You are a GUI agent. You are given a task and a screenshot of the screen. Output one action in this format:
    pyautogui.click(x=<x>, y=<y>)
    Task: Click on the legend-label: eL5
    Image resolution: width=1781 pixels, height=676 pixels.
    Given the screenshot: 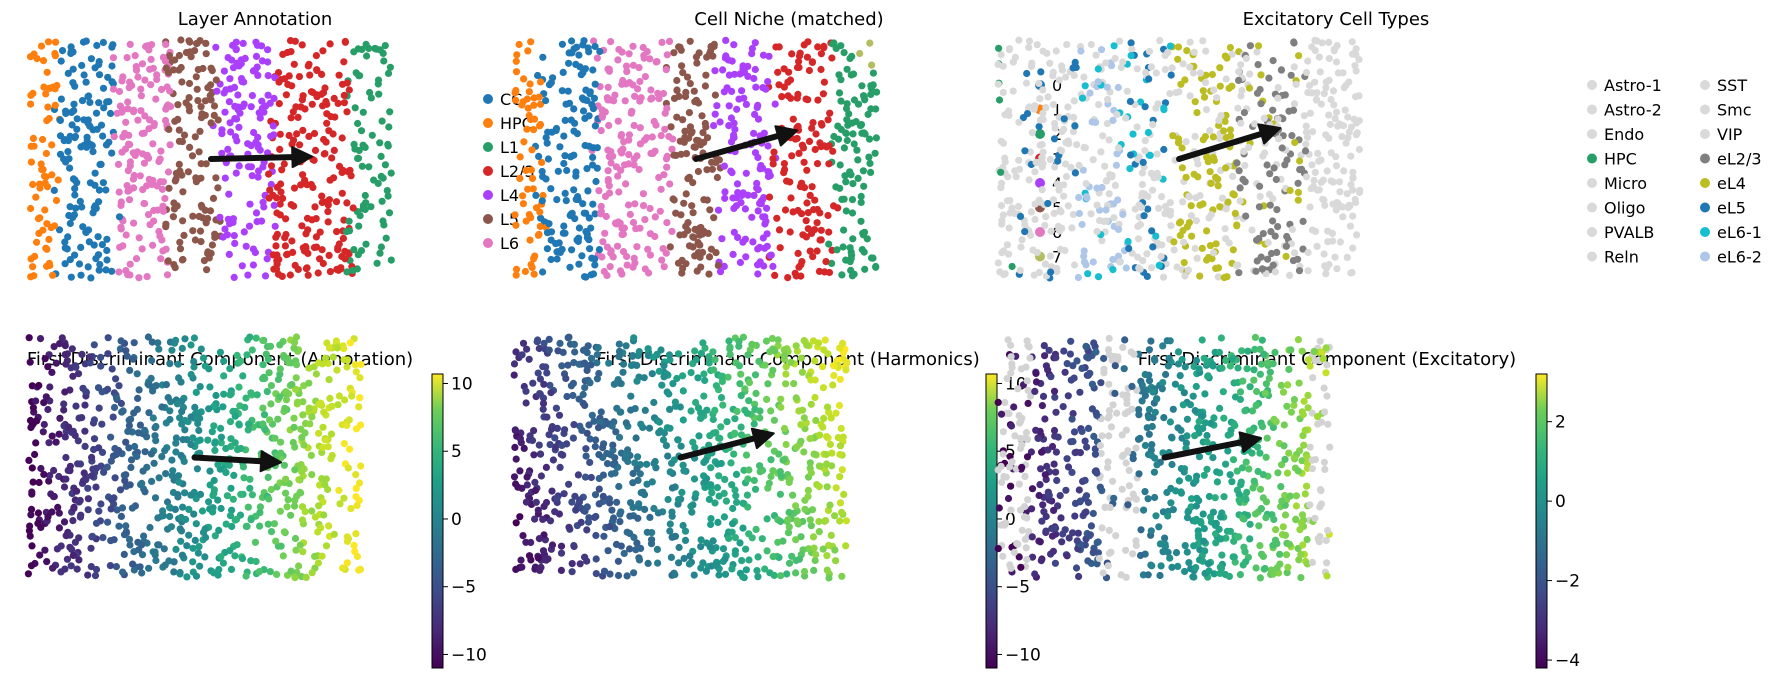 What is the action you would take?
    pyautogui.click(x=1731, y=208)
    